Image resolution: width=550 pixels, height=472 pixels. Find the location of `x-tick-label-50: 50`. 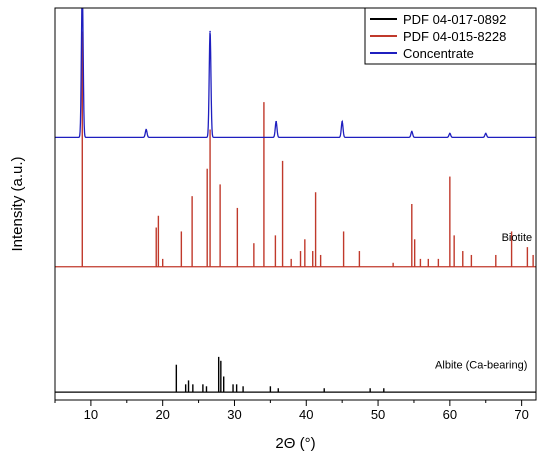

x-tick-label-50: 50 is located at coordinates (378, 414).